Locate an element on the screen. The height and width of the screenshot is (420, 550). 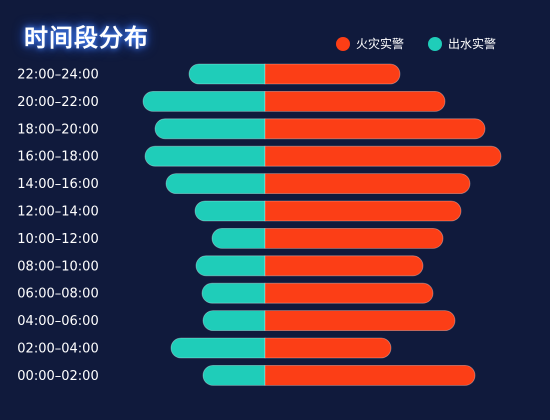
y-tick-label: 06:00–08:00 is located at coordinates (57, 294).